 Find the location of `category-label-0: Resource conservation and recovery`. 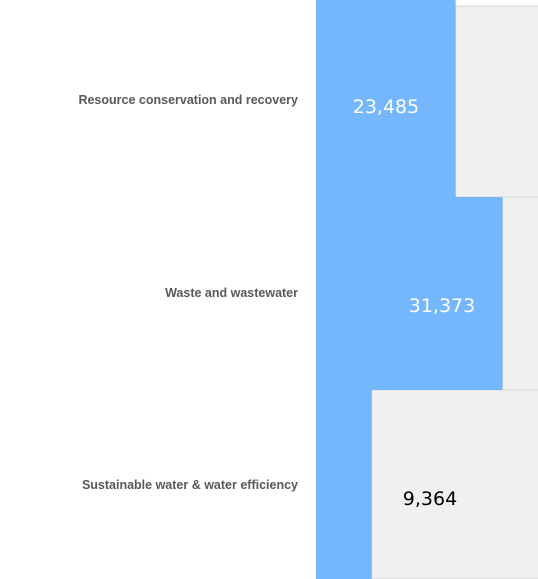

category-label-0: Resource conservation and recovery is located at coordinates (188, 100).